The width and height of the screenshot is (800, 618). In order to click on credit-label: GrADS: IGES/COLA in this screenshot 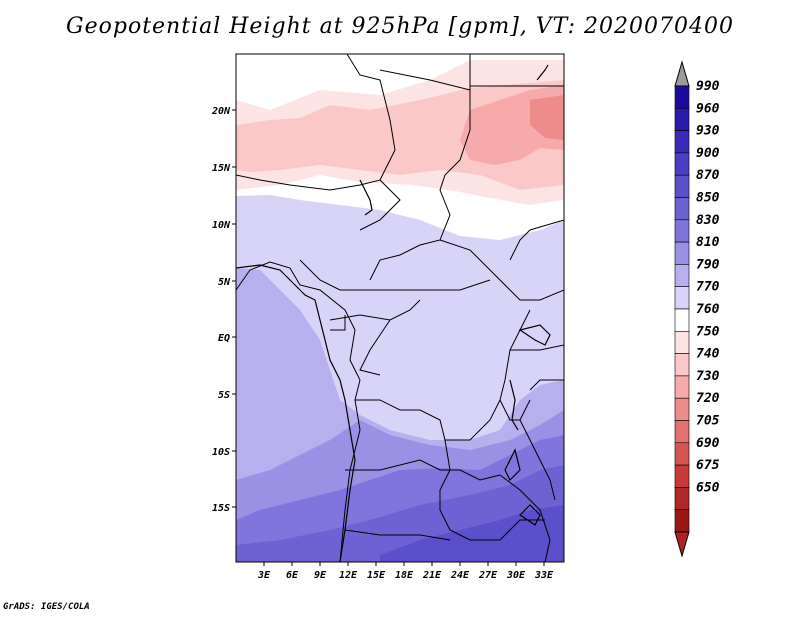, I will do `click(46, 607)`.